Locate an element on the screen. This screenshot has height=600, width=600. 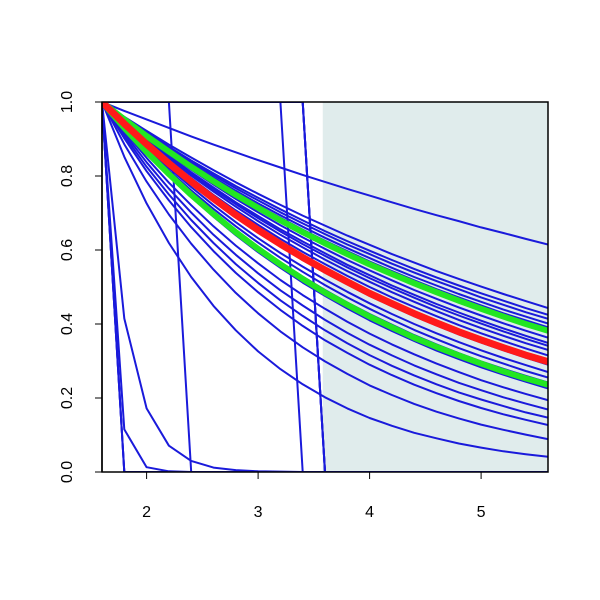
y-tick-label: 0.8 is located at coordinates (67, 176).